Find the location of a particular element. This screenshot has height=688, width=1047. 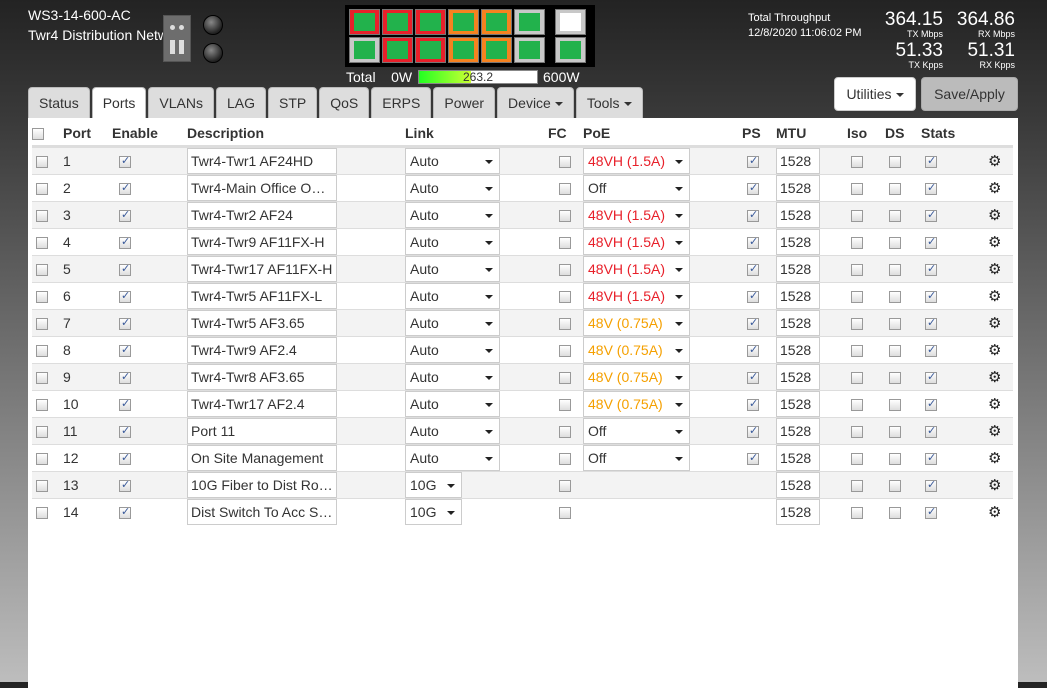

tab-device: Device is located at coordinates (535, 102).